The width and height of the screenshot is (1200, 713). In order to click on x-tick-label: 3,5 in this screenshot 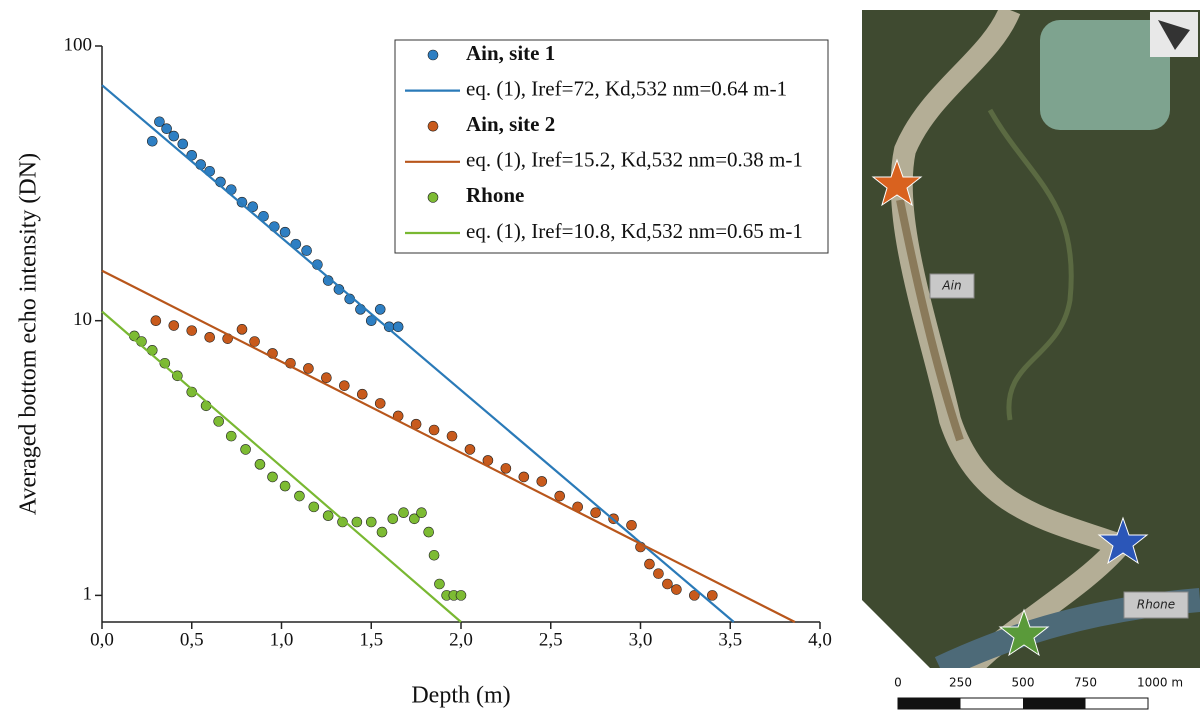, I will do `click(730, 639)`.